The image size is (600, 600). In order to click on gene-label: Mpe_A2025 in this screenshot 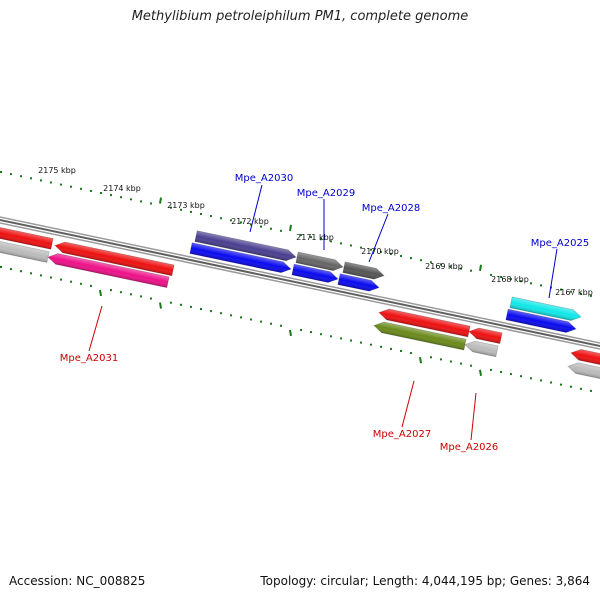, I will do `click(560, 243)`.